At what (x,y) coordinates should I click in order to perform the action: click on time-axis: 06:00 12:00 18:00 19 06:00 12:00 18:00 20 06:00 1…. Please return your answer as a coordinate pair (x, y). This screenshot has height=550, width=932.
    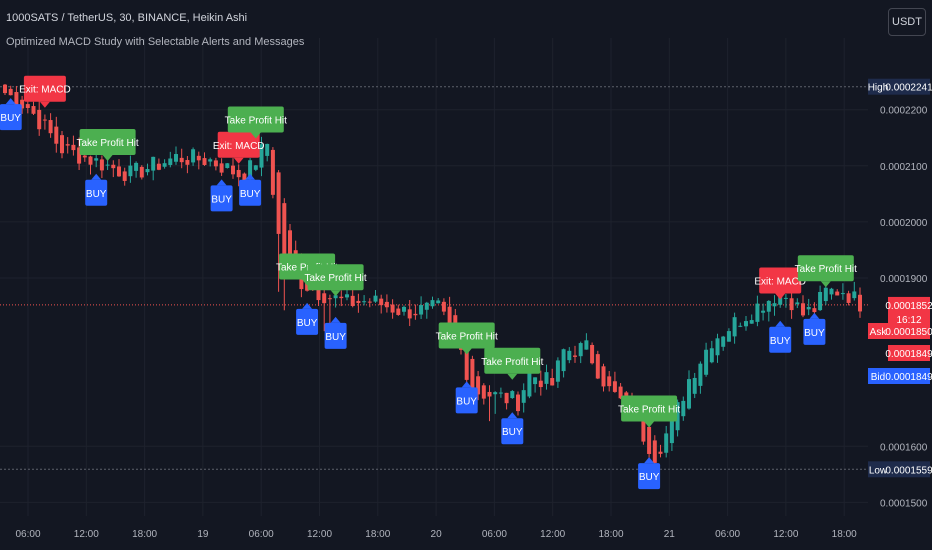
    Looking at the image, I should click on (436, 534).